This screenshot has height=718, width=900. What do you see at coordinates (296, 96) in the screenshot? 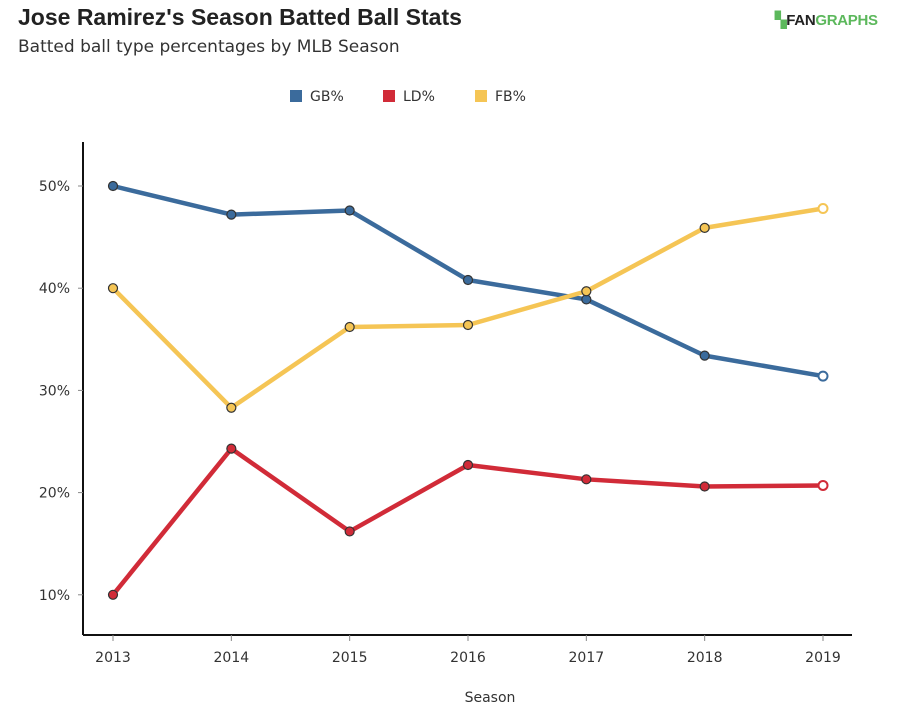
I see `legend-swatch-gb` at bounding box center [296, 96].